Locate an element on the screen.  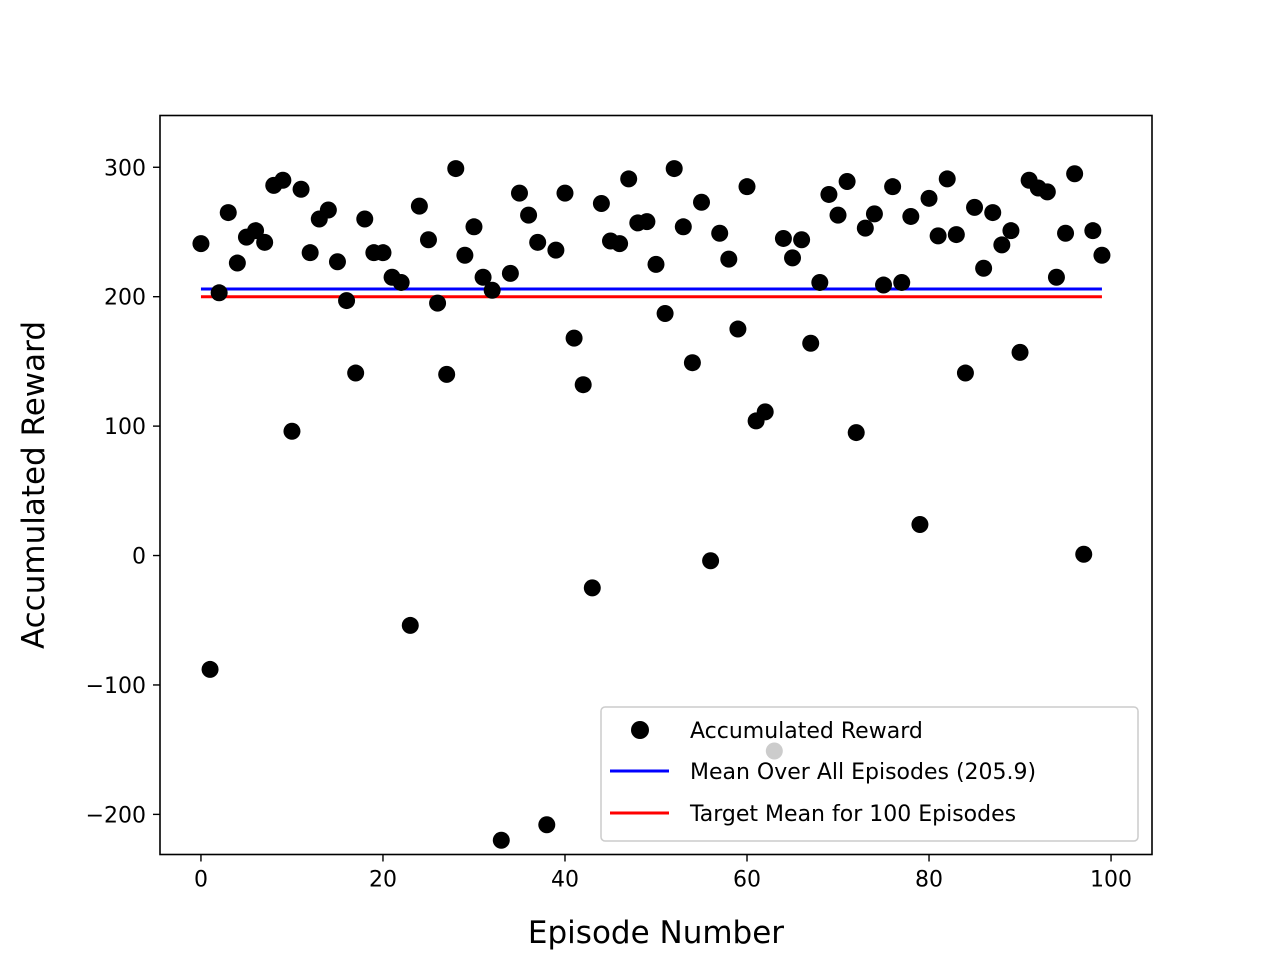
legend-box is located at coordinates (869, 774).